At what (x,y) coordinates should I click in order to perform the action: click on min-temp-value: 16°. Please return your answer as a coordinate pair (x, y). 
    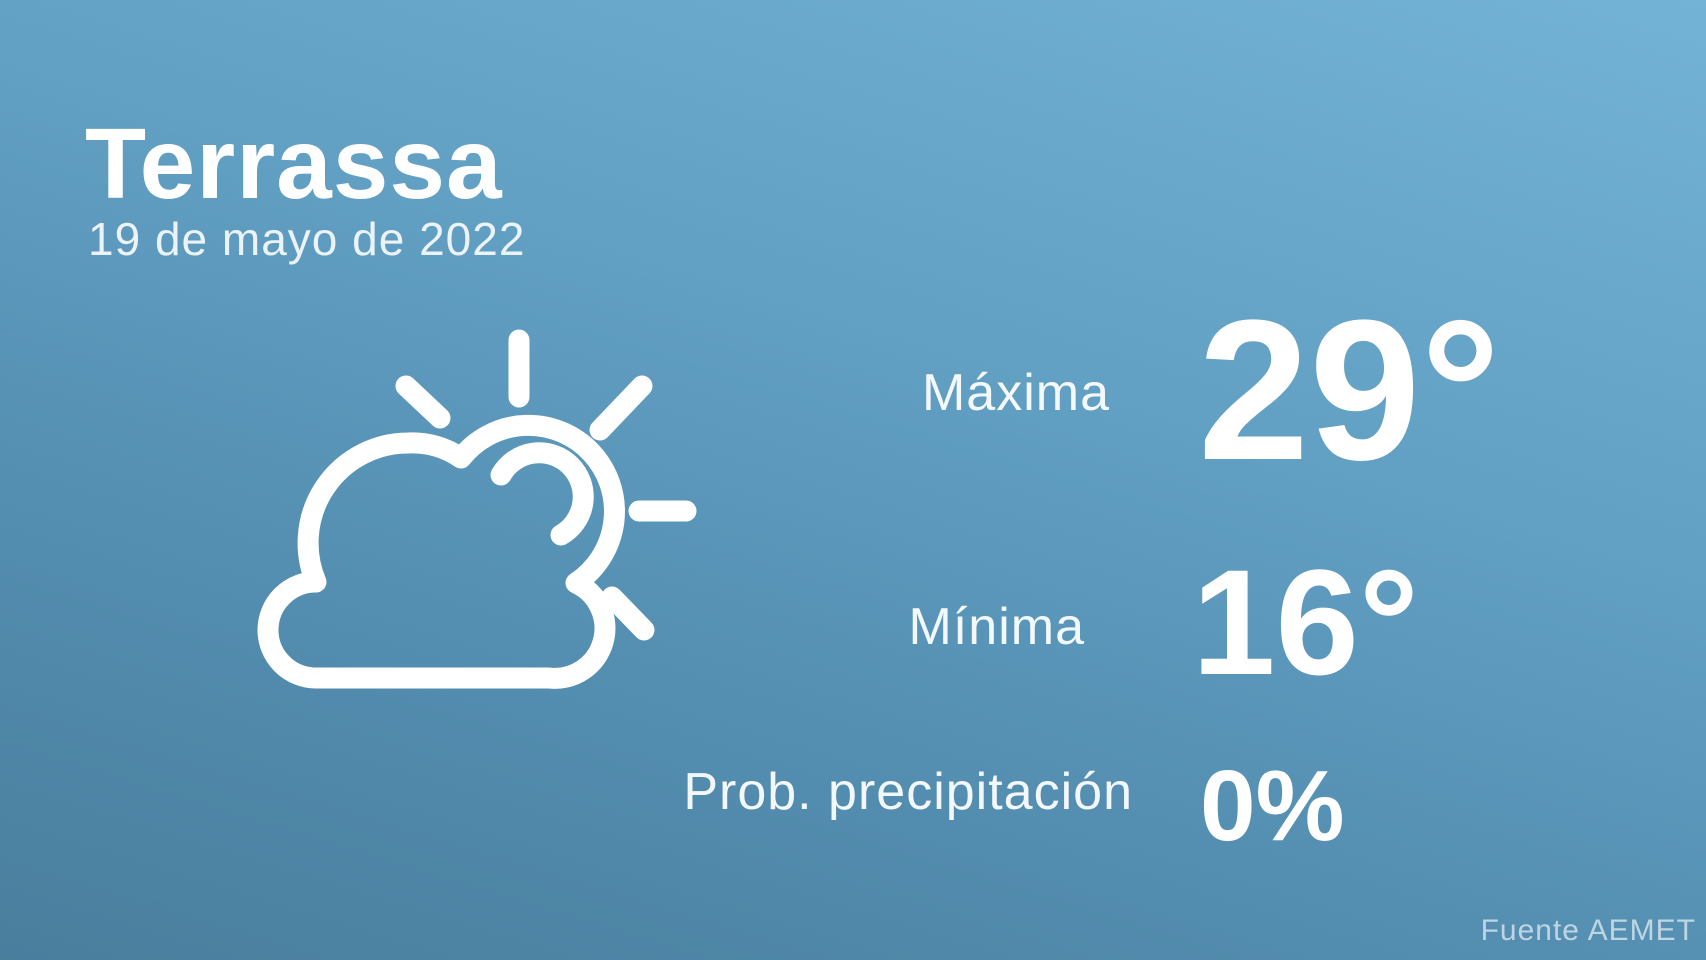
    Looking at the image, I should click on (1305, 622).